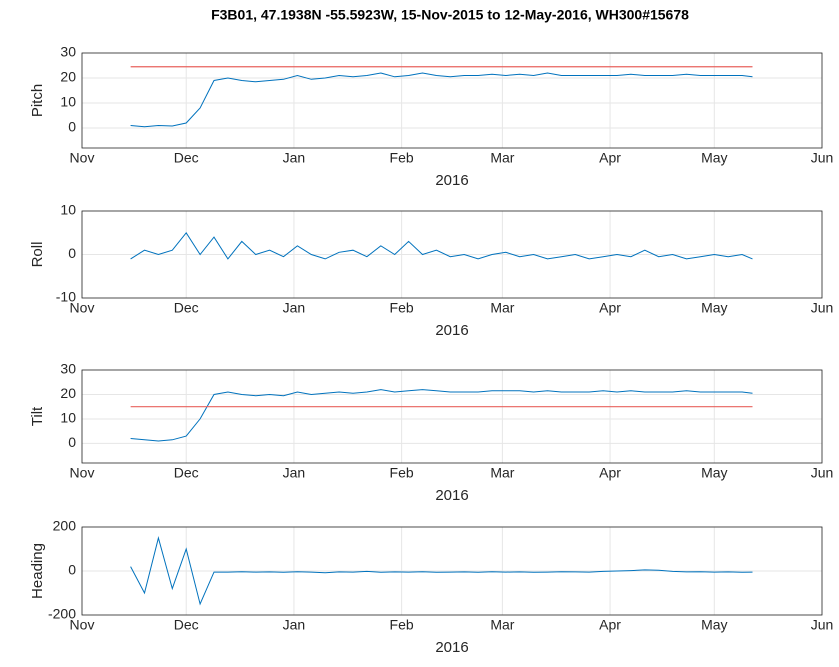 The height and width of the screenshot is (667, 839). What do you see at coordinates (66, 297) in the screenshot?
I see `y-tick-label: -10` at bounding box center [66, 297].